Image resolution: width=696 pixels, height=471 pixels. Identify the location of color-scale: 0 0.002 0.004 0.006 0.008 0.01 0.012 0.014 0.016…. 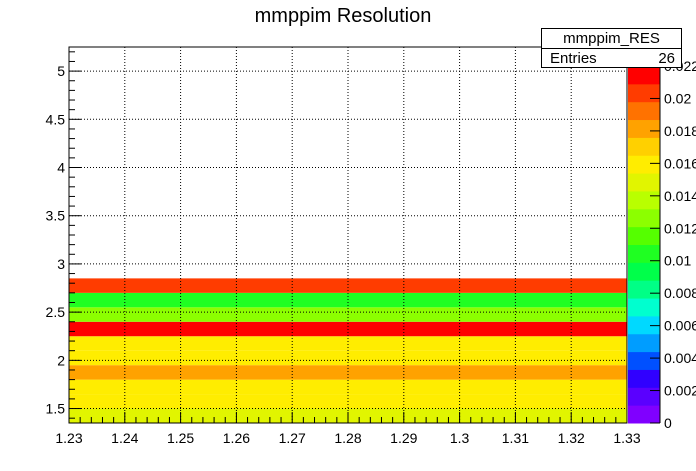
(662, 244).